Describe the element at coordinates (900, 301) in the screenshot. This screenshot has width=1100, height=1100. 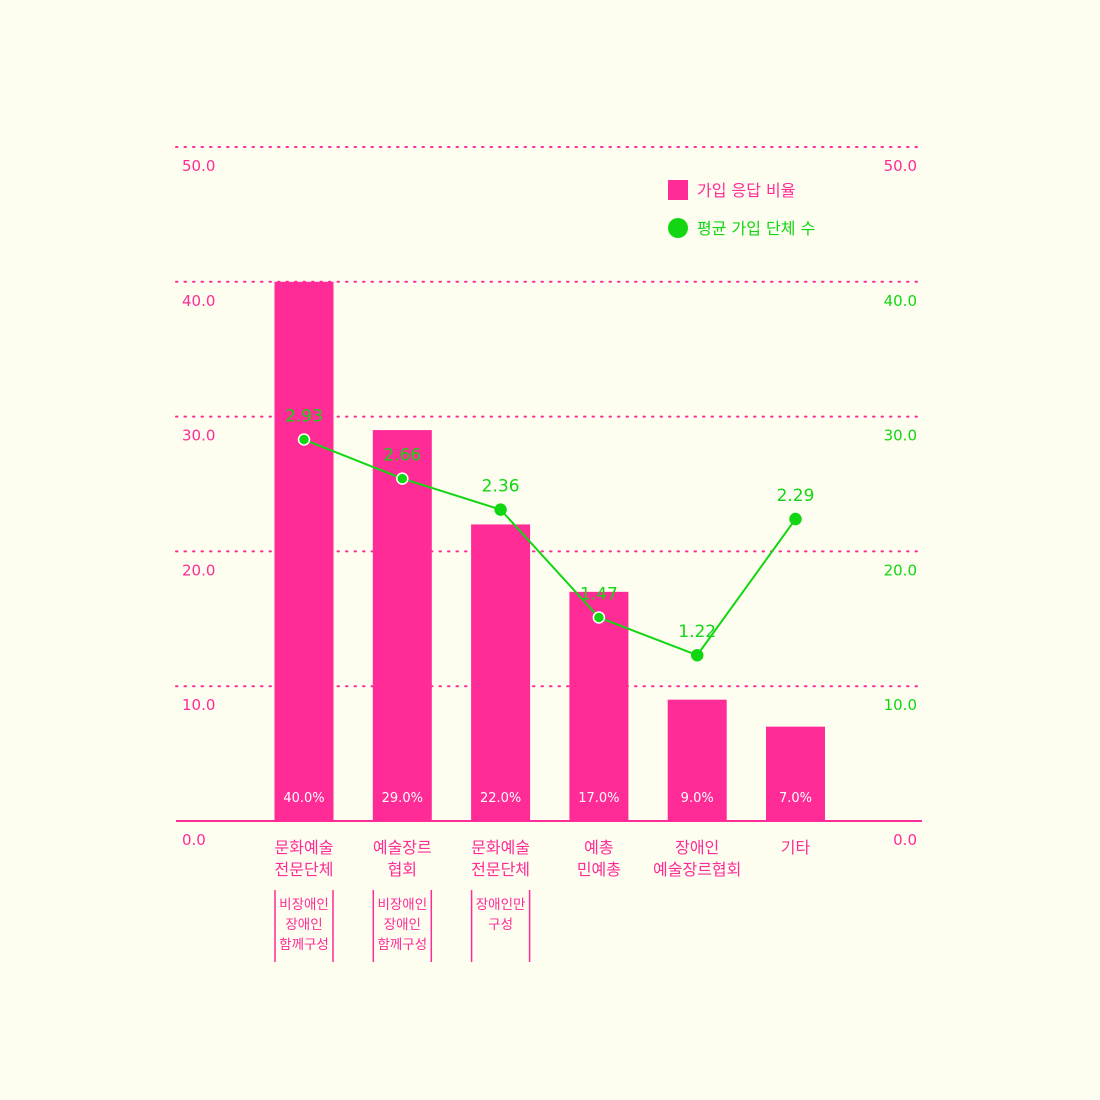
I see `y-tick-label-right: 40.0` at that location.